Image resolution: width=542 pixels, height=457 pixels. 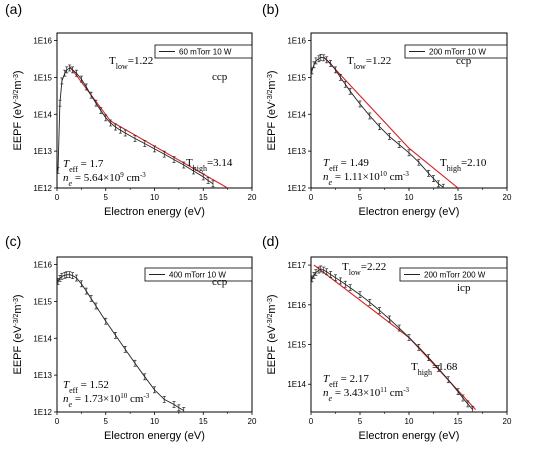 I want to click on legend: 200 mTorr 200 W, so click(x=453, y=274).